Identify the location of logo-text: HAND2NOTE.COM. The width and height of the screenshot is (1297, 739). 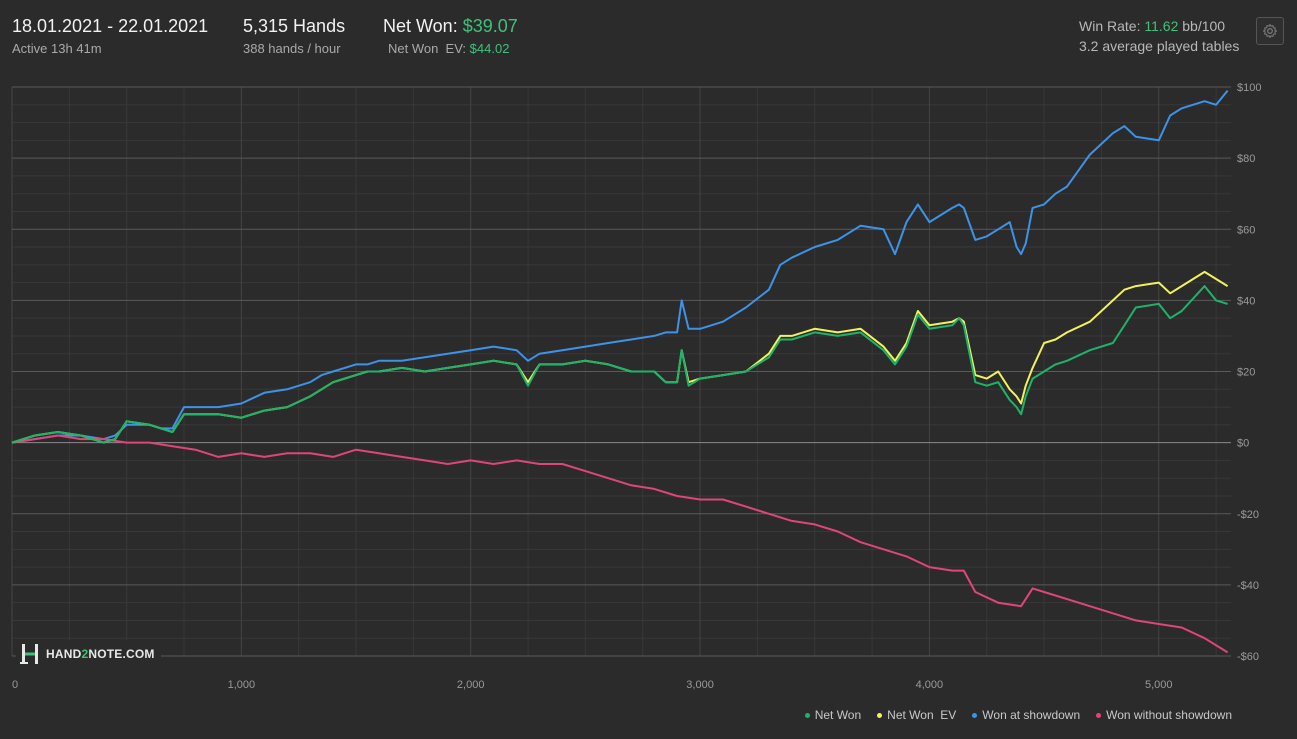
(100, 654).